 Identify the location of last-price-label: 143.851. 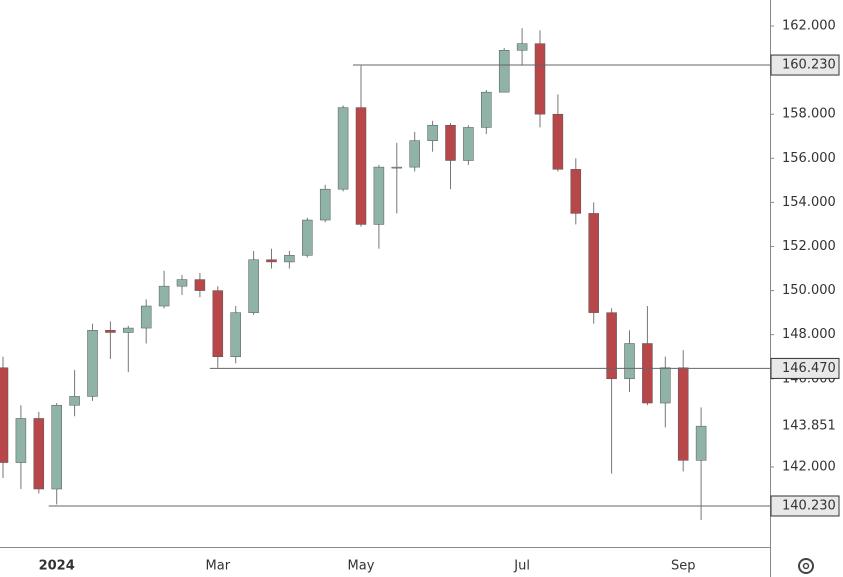
(809, 426).